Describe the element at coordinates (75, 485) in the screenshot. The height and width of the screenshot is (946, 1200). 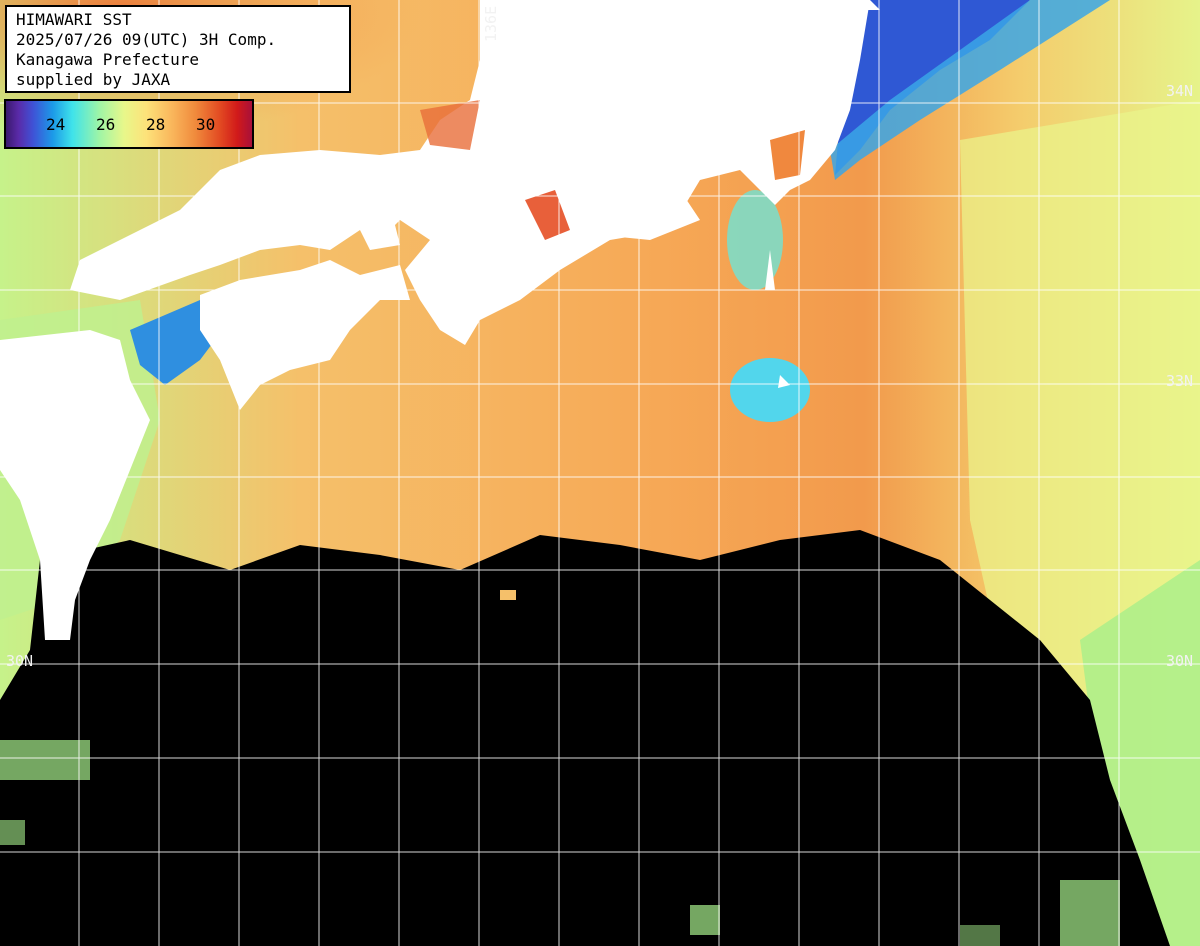
I see `land-kyushu` at that location.